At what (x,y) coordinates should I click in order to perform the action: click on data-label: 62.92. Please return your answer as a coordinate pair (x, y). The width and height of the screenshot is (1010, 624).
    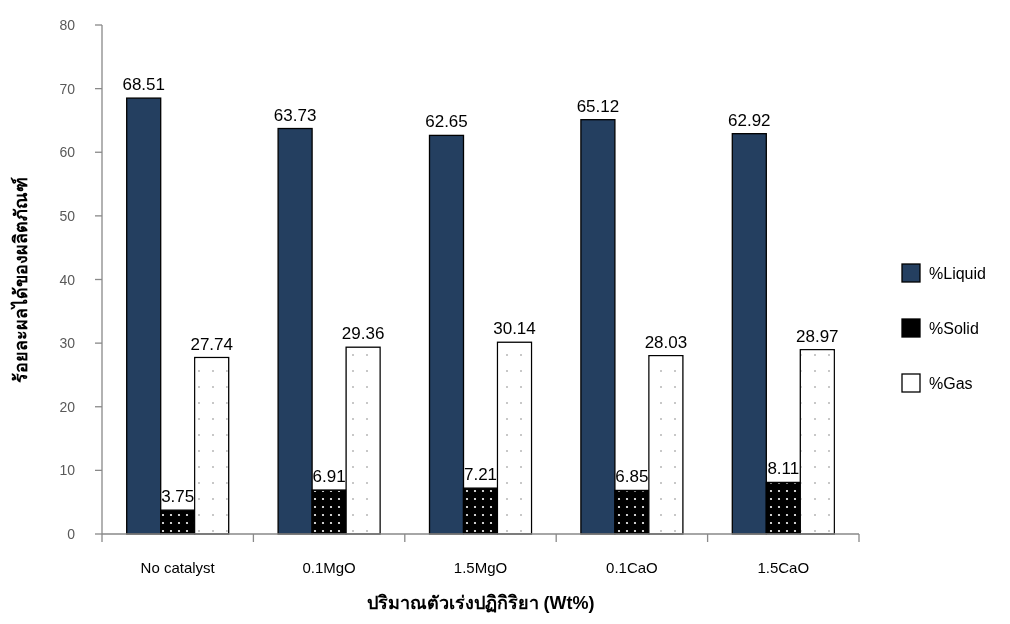
    Looking at the image, I should click on (749, 120).